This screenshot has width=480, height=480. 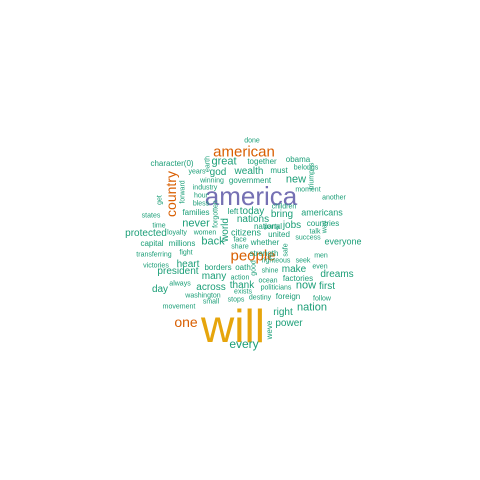 What do you see at coordinates (282, 214) in the screenshot?
I see `word-bring: bring` at bounding box center [282, 214].